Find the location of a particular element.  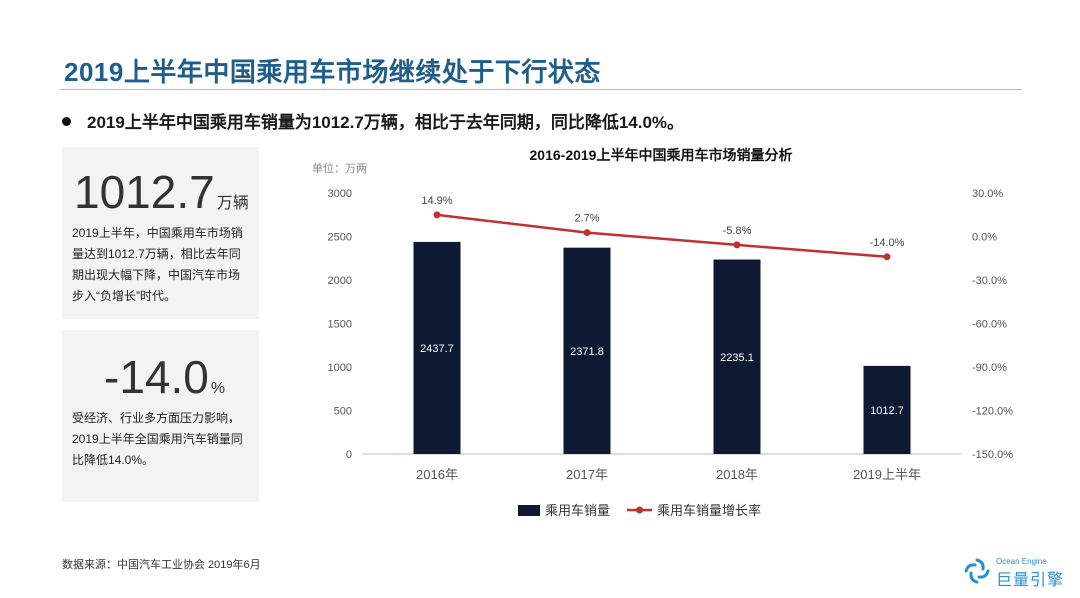

chart-unit-label: 单位：万两 is located at coordinates (339, 168).